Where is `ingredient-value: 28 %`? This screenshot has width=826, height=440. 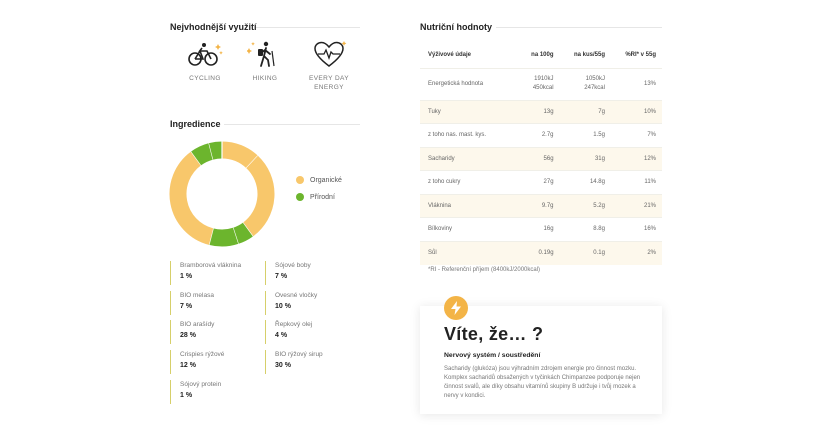 ingredient-value: 28 % is located at coordinates (188, 335).